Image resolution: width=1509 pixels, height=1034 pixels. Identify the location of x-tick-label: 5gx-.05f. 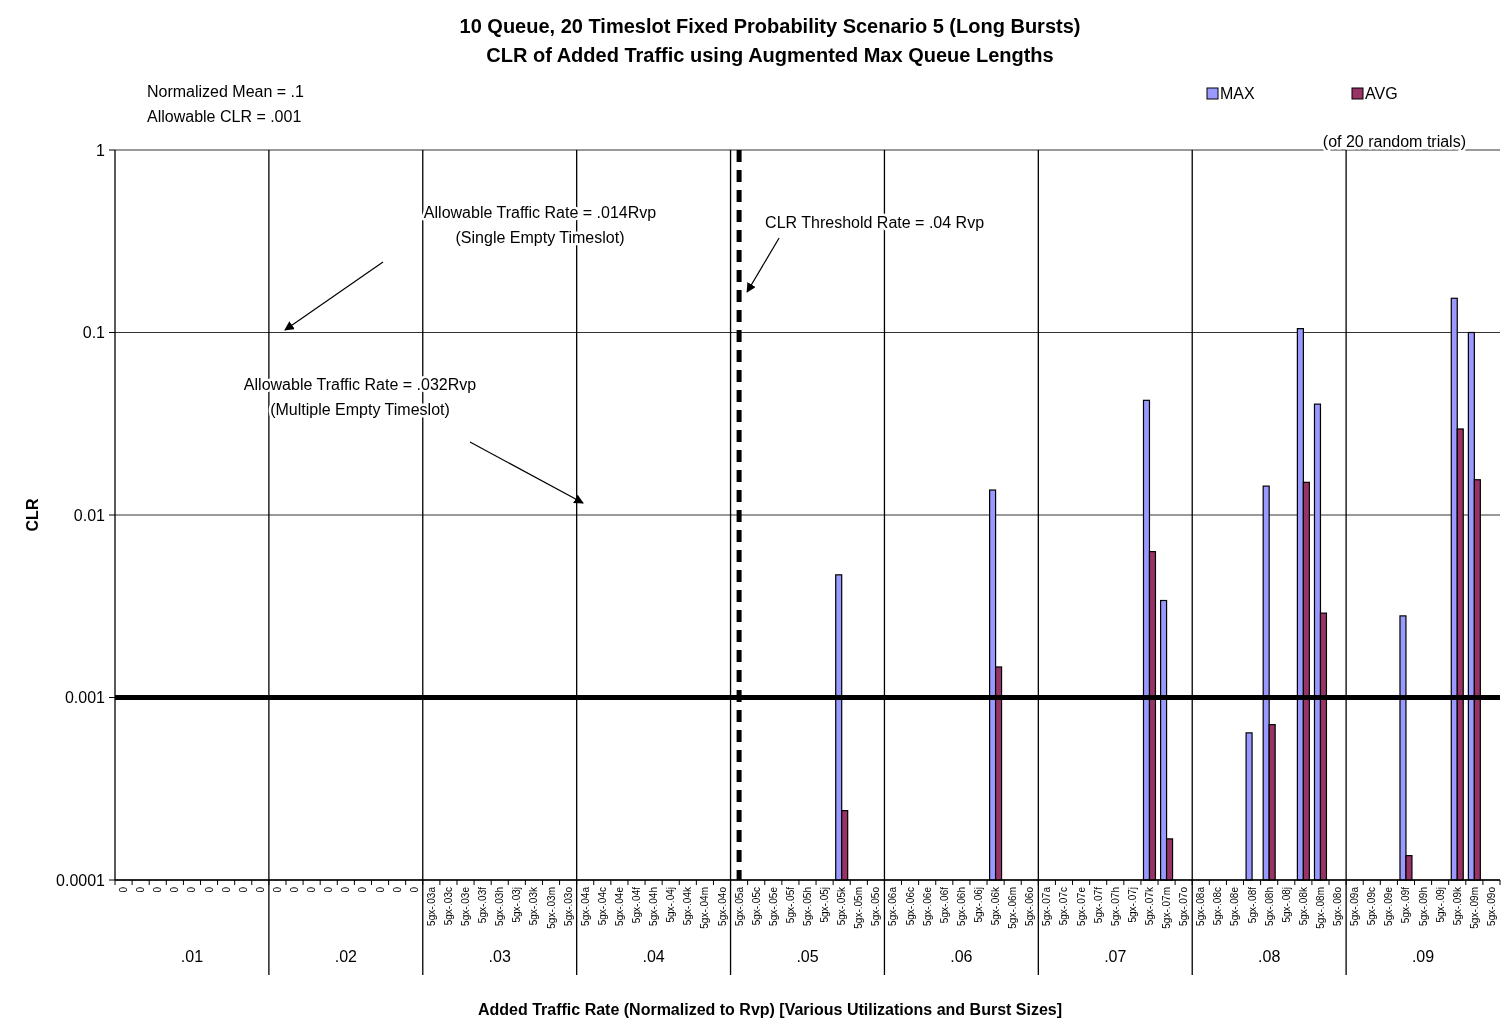
(790, 905).